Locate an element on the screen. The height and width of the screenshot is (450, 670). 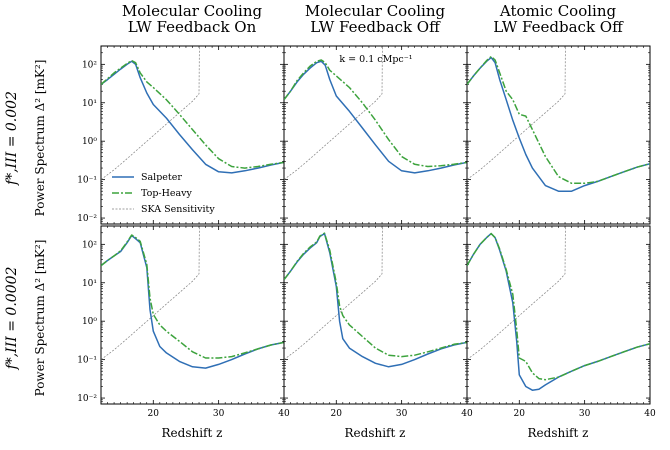
row-label-top: f*,III = 0.002 is located at coordinates (12, 138).